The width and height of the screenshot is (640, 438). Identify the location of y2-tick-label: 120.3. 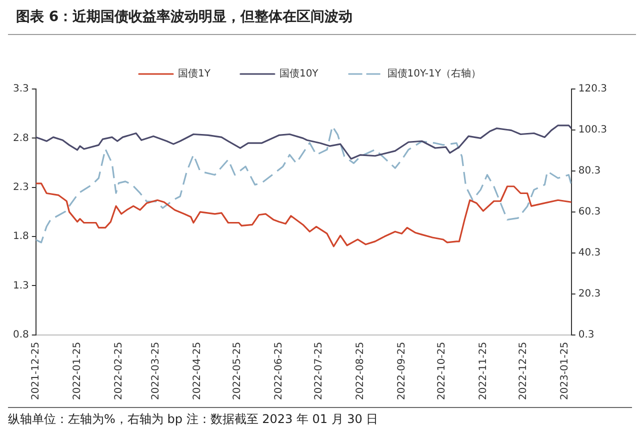
(593, 89).